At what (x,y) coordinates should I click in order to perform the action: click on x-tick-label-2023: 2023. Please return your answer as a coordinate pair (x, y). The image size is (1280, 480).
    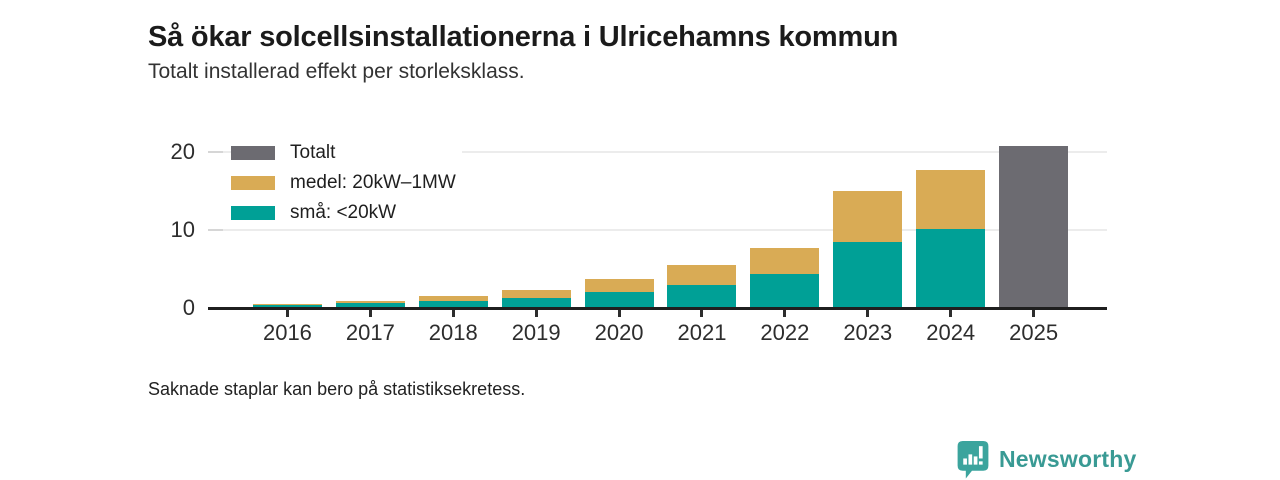
    Looking at the image, I should click on (868, 332).